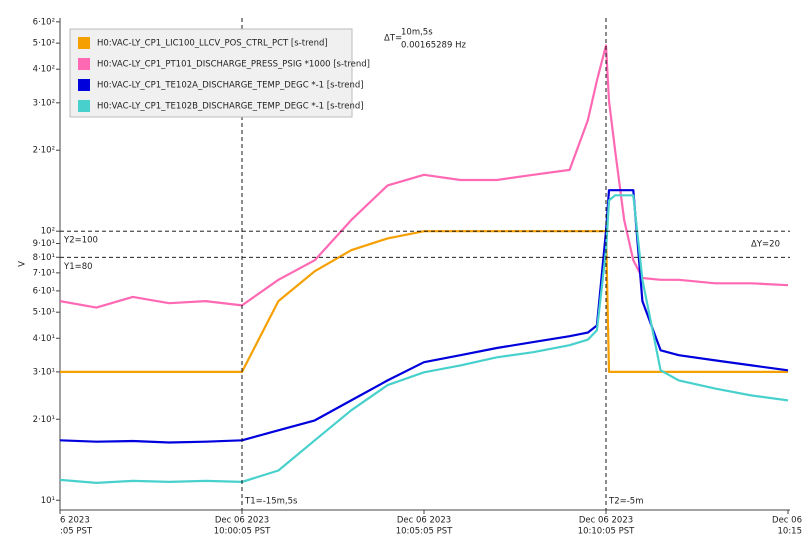  What do you see at coordinates (417, 33) in the screenshot?
I see `delta-t-span: 10m,5s` at bounding box center [417, 33].